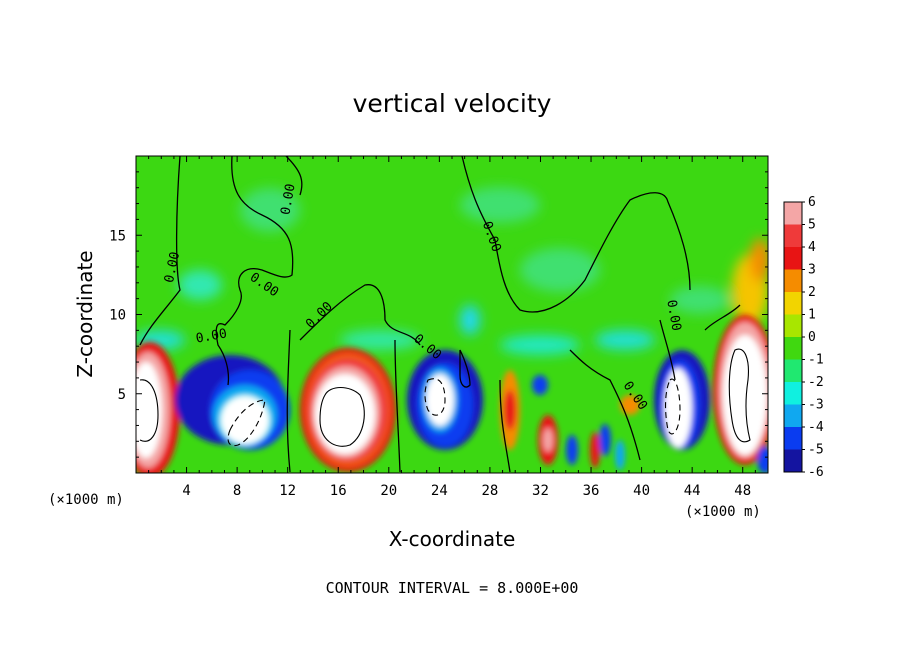  Describe the element at coordinates (812, 292) in the screenshot. I see `colorbar-label: 2` at that location.